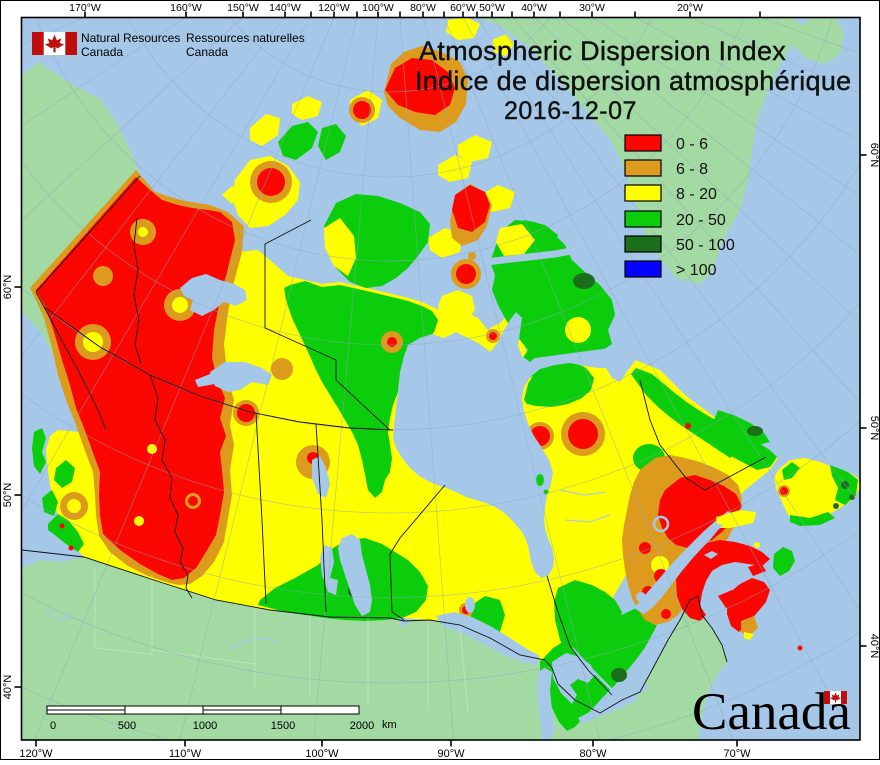 This screenshot has height=765, width=880. What do you see at coordinates (692, 169) in the screenshot?
I see `svg-text: 6 - 8` at bounding box center [692, 169].